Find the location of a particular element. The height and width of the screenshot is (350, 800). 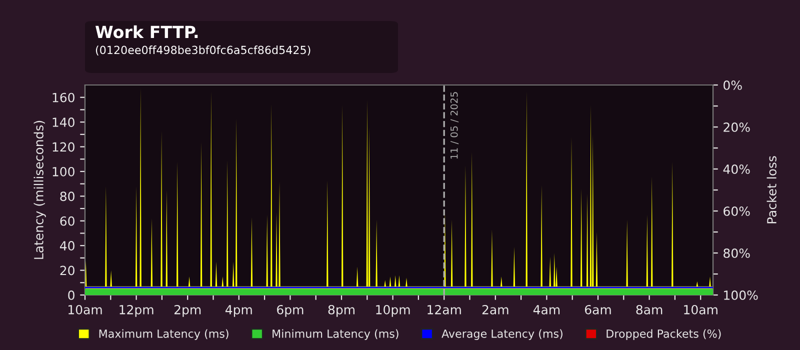

chart-subtitle: (0120ee0ff498be3bf0fc6a5cf86d5425) is located at coordinates (203, 51).